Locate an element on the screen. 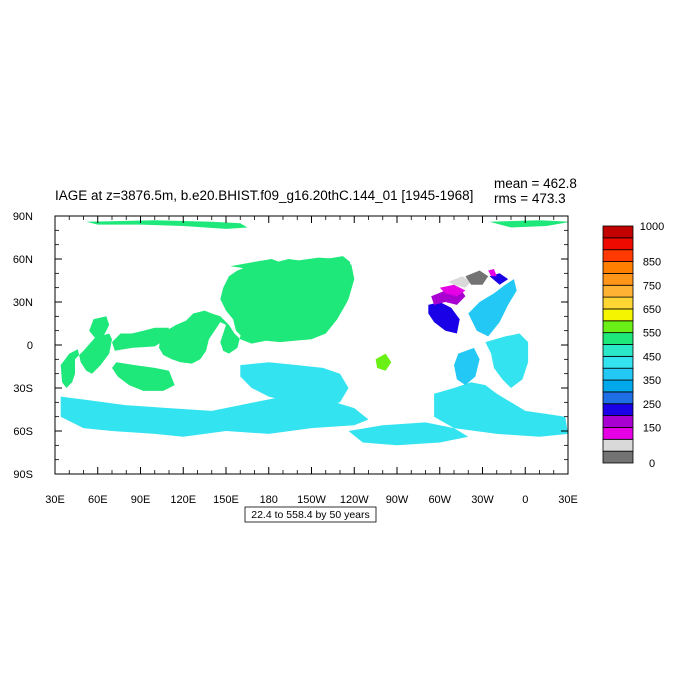 The image size is (700, 700). x-tick-label-0: 30E is located at coordinates (55, 500).